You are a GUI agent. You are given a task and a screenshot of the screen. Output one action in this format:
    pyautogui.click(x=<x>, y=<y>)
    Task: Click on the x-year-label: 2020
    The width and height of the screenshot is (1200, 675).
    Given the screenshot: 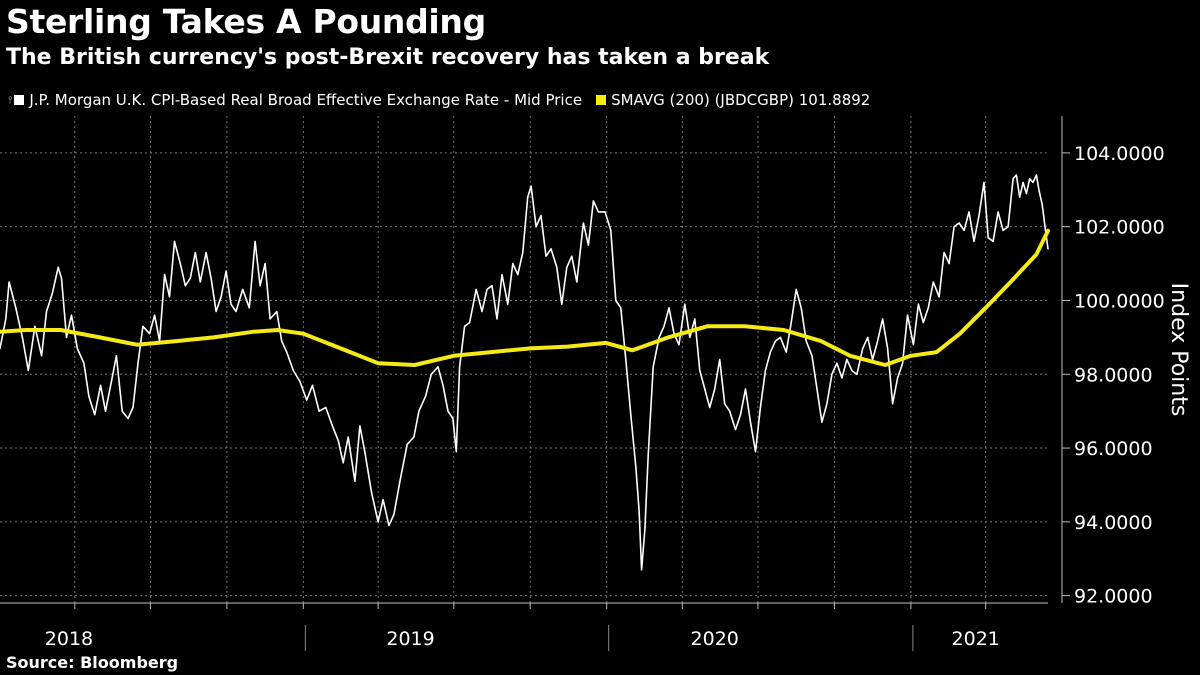 What is the action you would take?
    pyautogui.click(x=715, y=639)
    